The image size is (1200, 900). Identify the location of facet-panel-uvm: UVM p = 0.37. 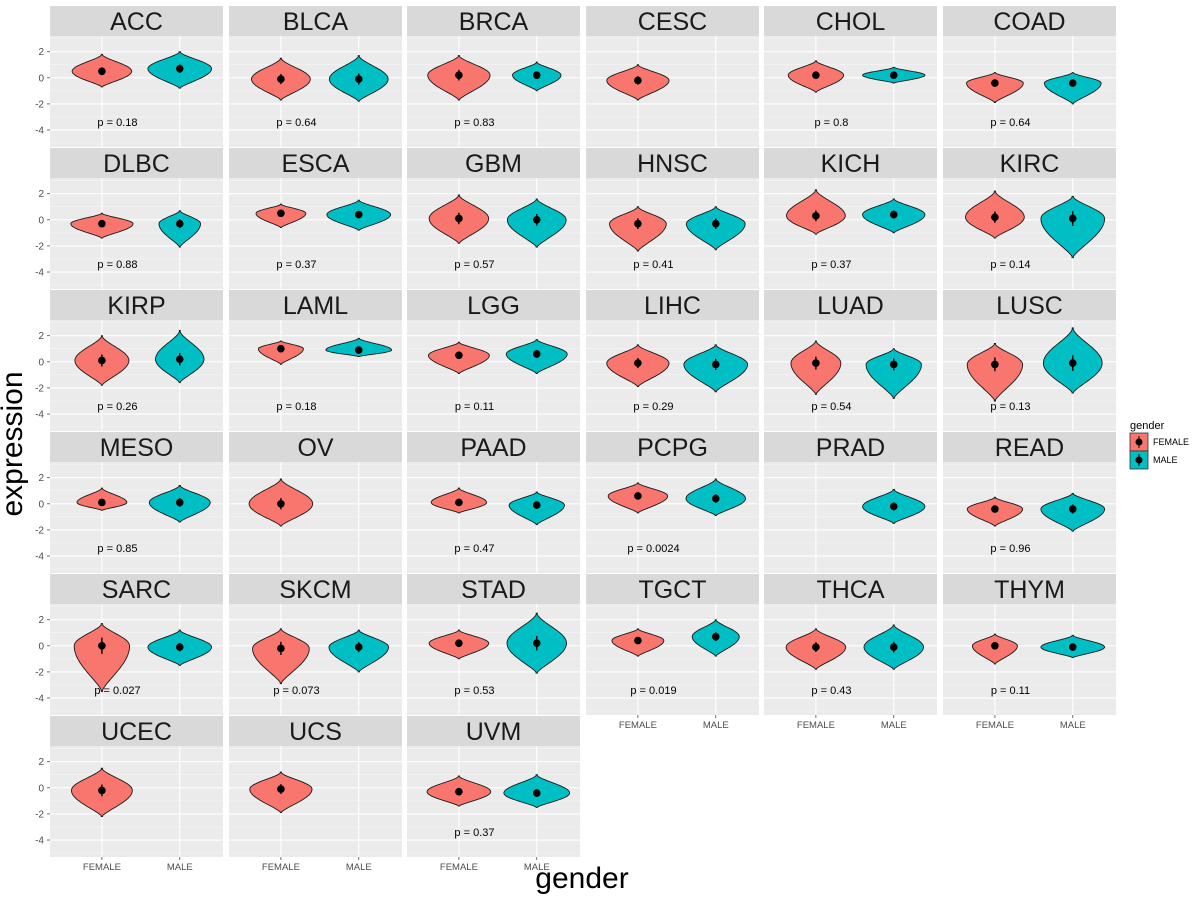
(493, 786).